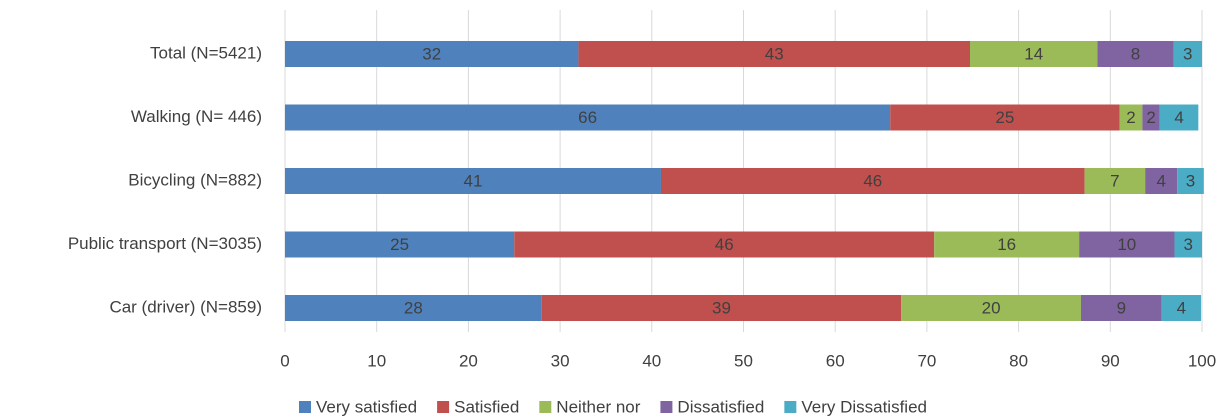 This screenshot has height=420, width=1231. I want to click on data-label: 9, so click(1121, 307).